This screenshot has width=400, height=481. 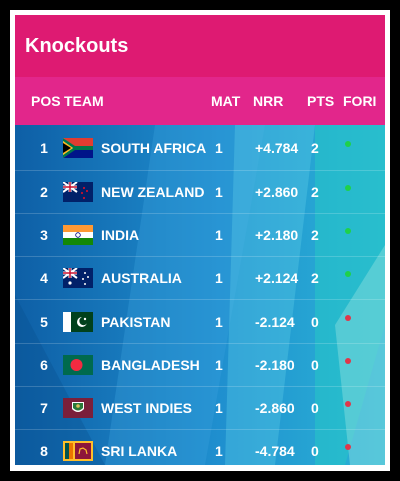 What do you see at coordinates (78, 192) in the screenshot?
I see `new-zealand-flag-icon` at bounding box center [78, 192].